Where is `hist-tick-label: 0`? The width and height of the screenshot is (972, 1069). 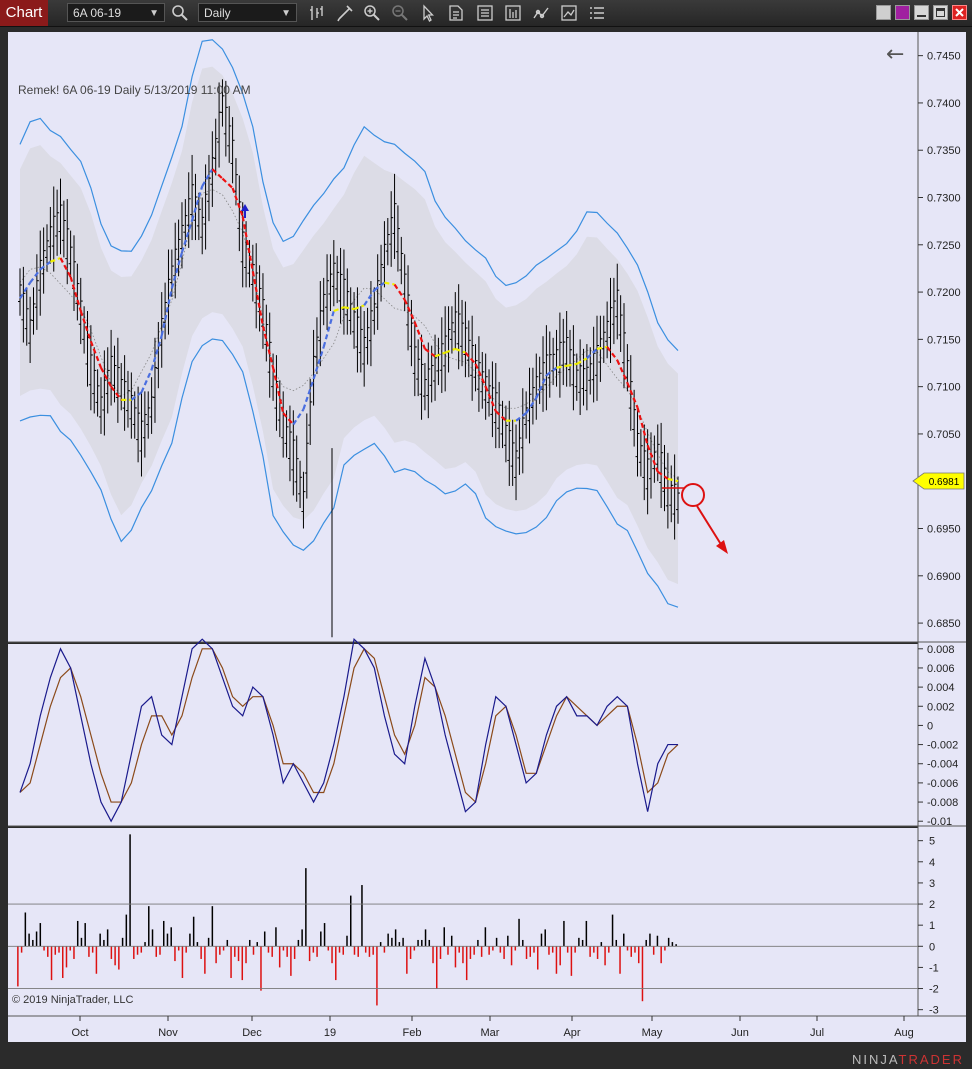 hist-tick-label: 0 is located at coordinates (932, 947).